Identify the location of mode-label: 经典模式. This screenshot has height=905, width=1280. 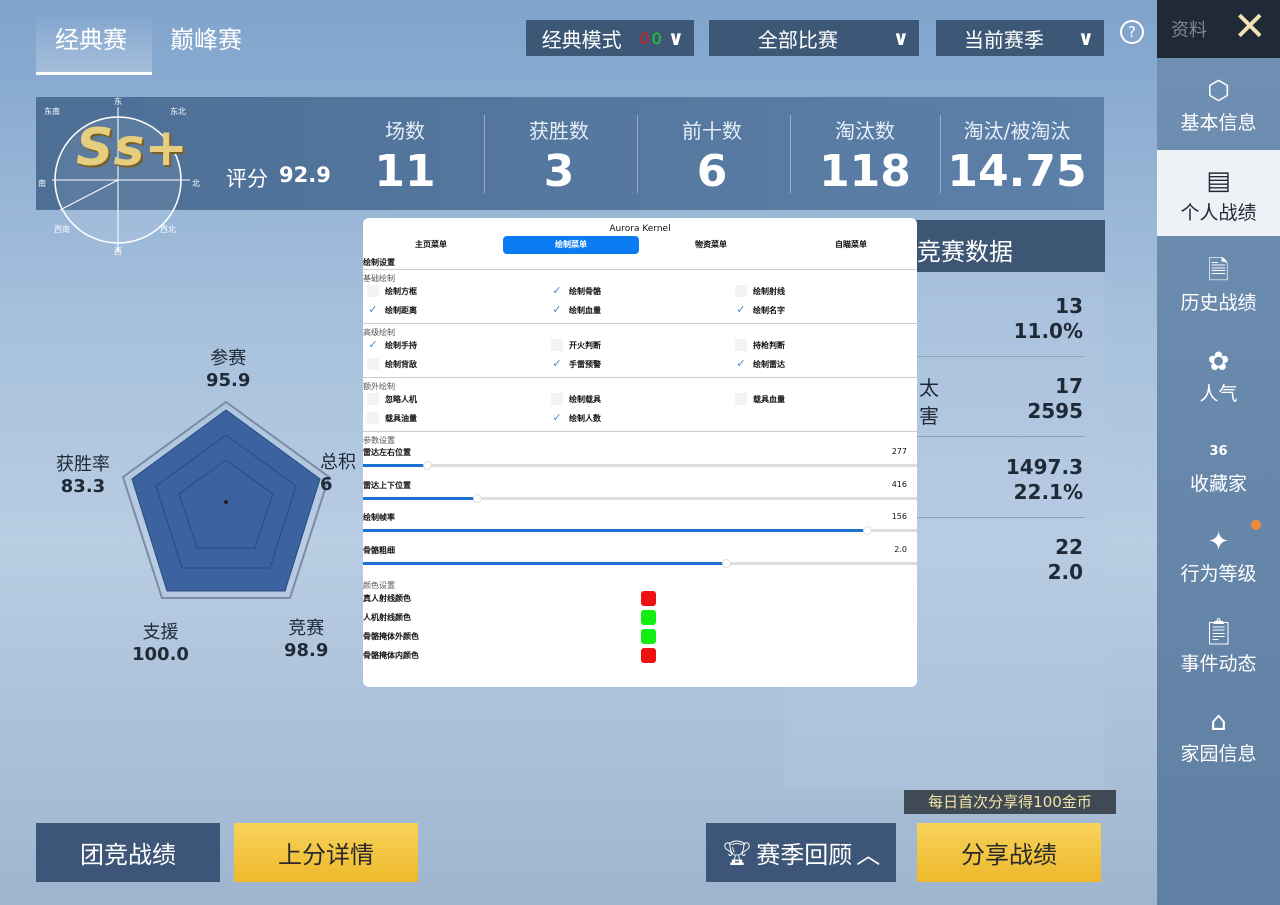
(581, 39).